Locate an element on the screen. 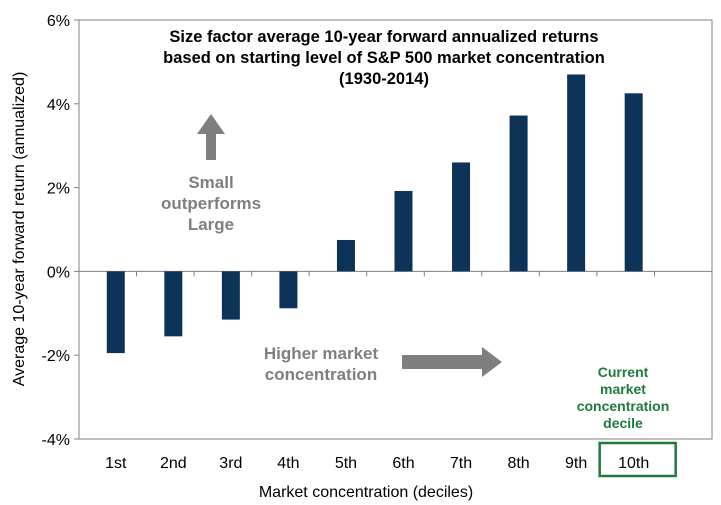 The image size is (721, 505). current-decile-annotation-line: decile is located at coordinates (623, 423).